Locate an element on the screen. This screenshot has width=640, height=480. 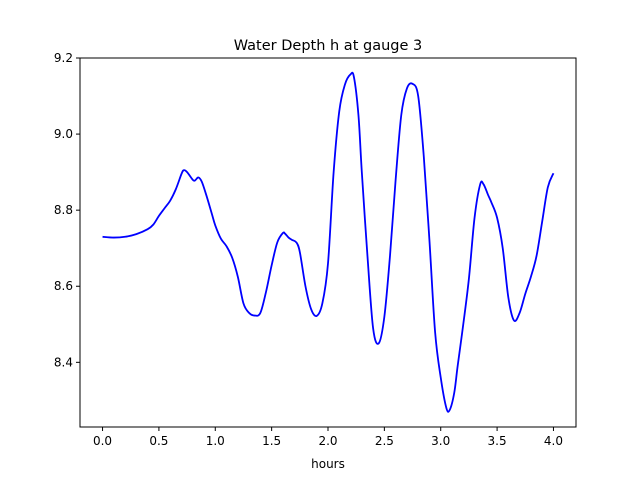
x-tick-label: 2.0 is located at coordinates (327, 441).